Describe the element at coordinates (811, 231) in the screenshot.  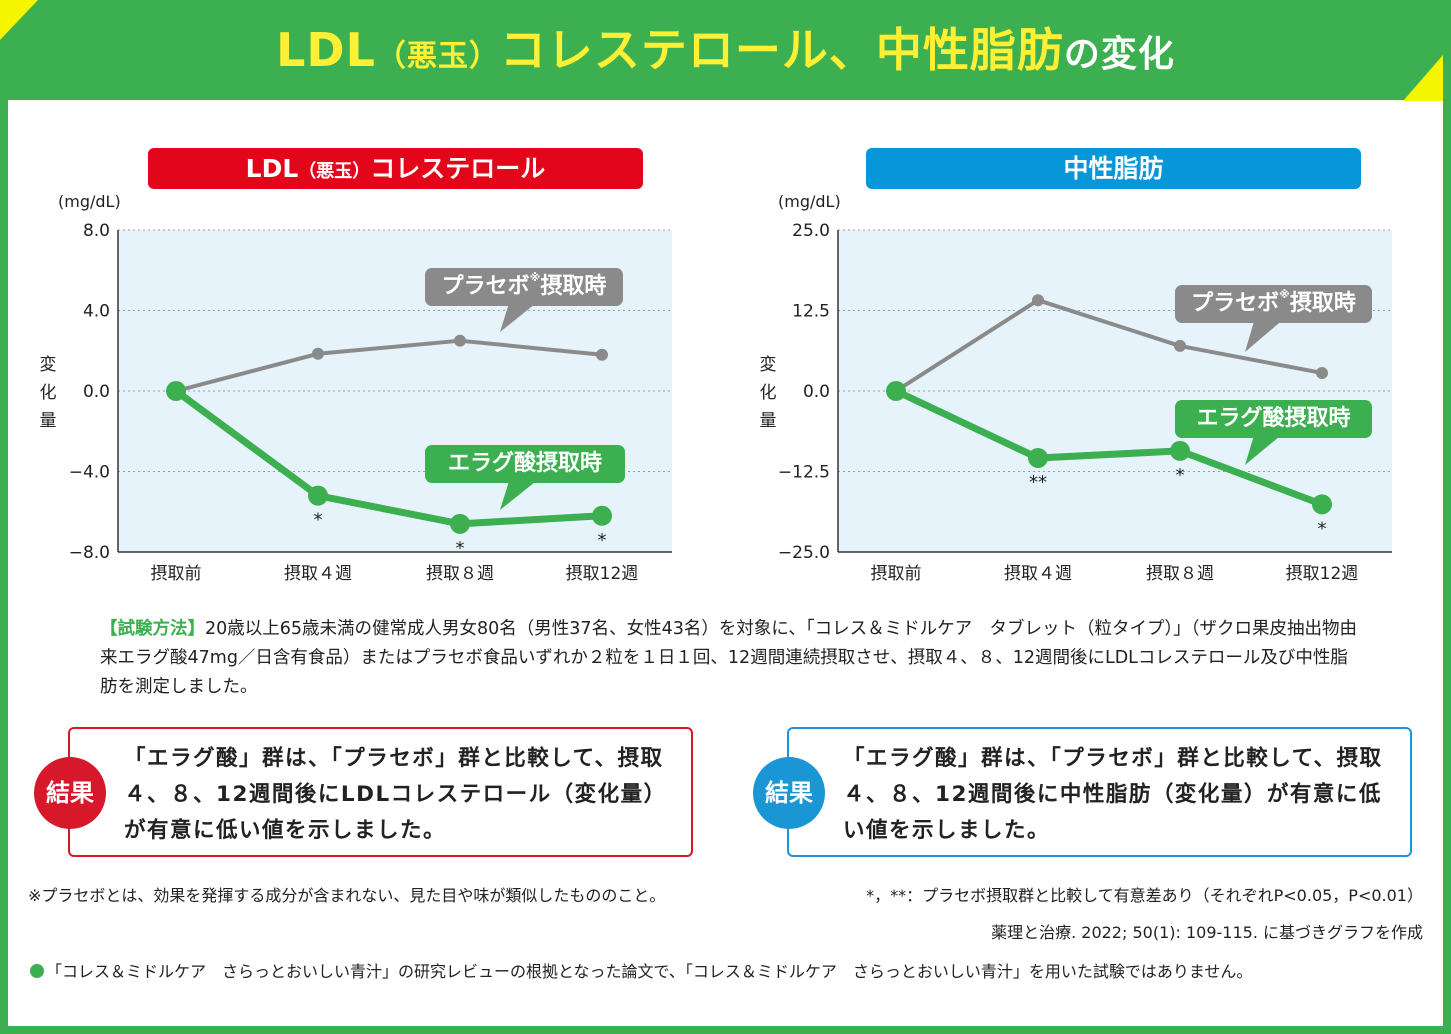
I see `y-tick-label: 25.0` at that location.